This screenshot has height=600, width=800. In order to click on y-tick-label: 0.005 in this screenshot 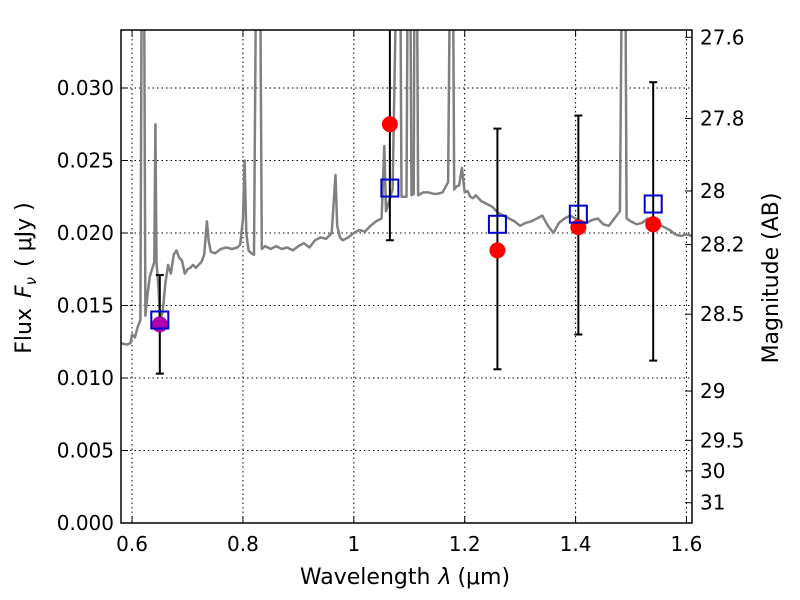, I will do `click(85, 451)`.